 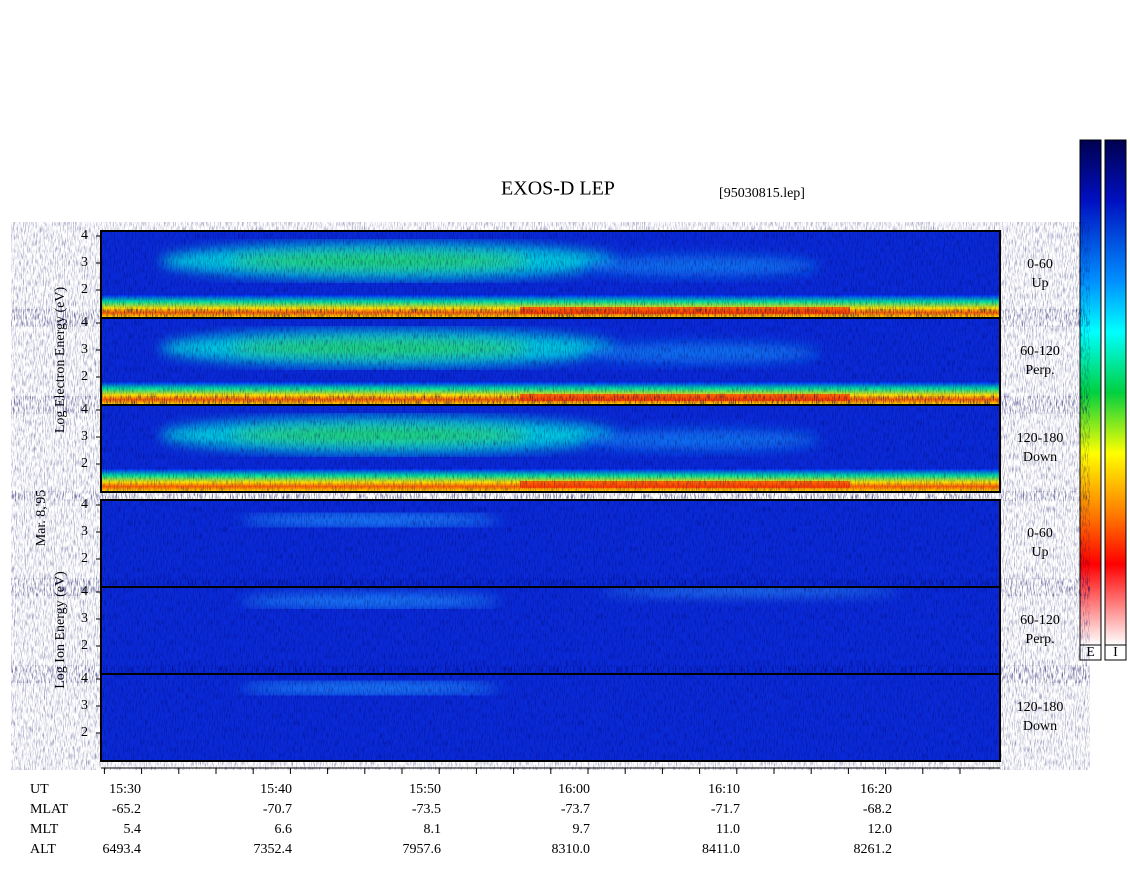 I want to click on row-value: -73.7, so click(x=575, y=809).